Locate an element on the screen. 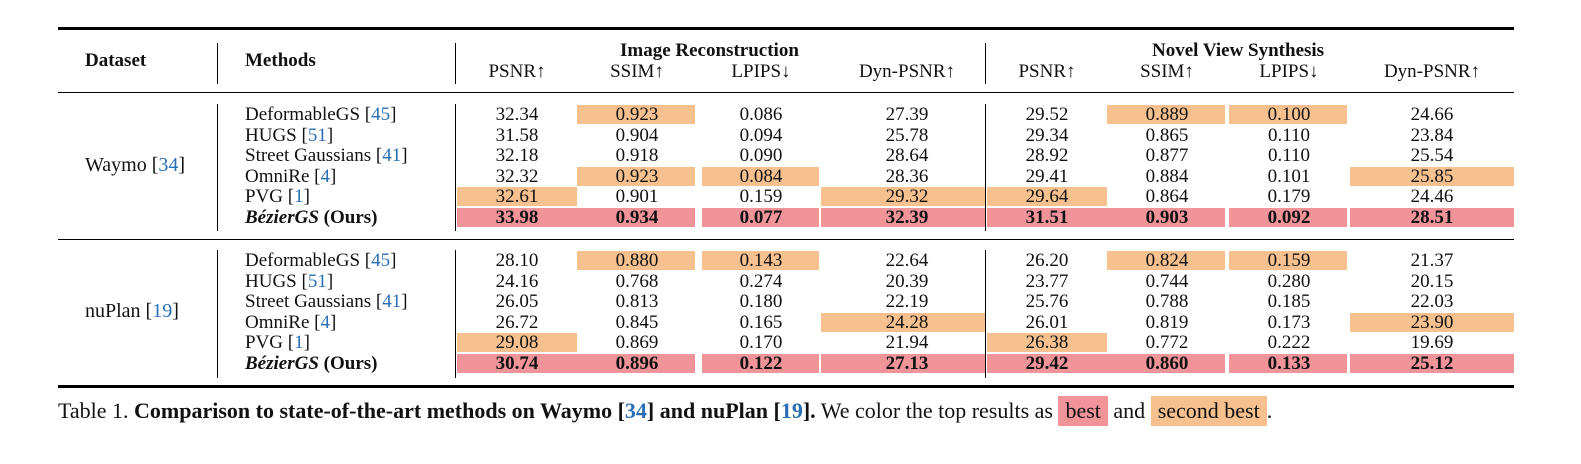 This screenshot has height=464, width=1581. dataset-name-close: ] is located at coordinates (182, 165).